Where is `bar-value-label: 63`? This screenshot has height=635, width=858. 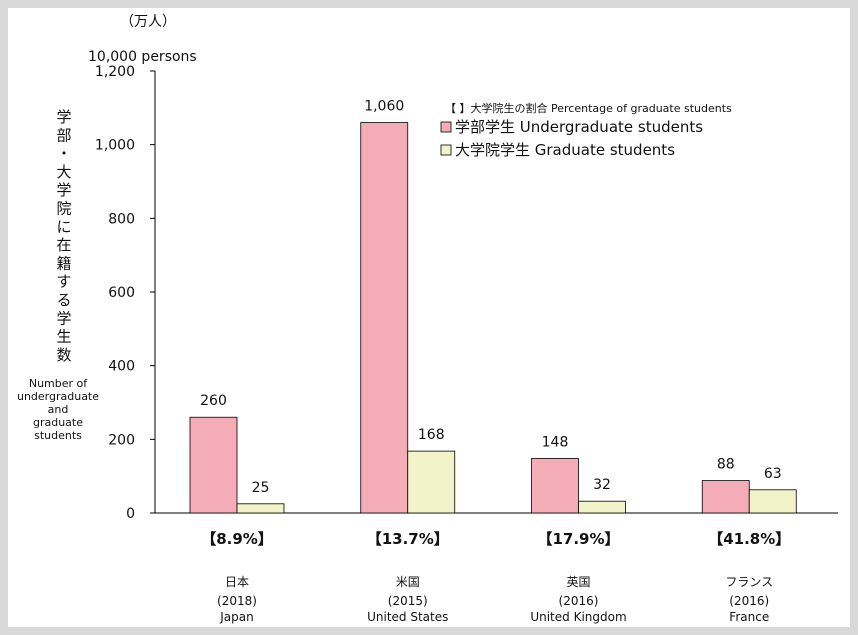 bar-value-label: 63 is located at coordinates (773, 474).